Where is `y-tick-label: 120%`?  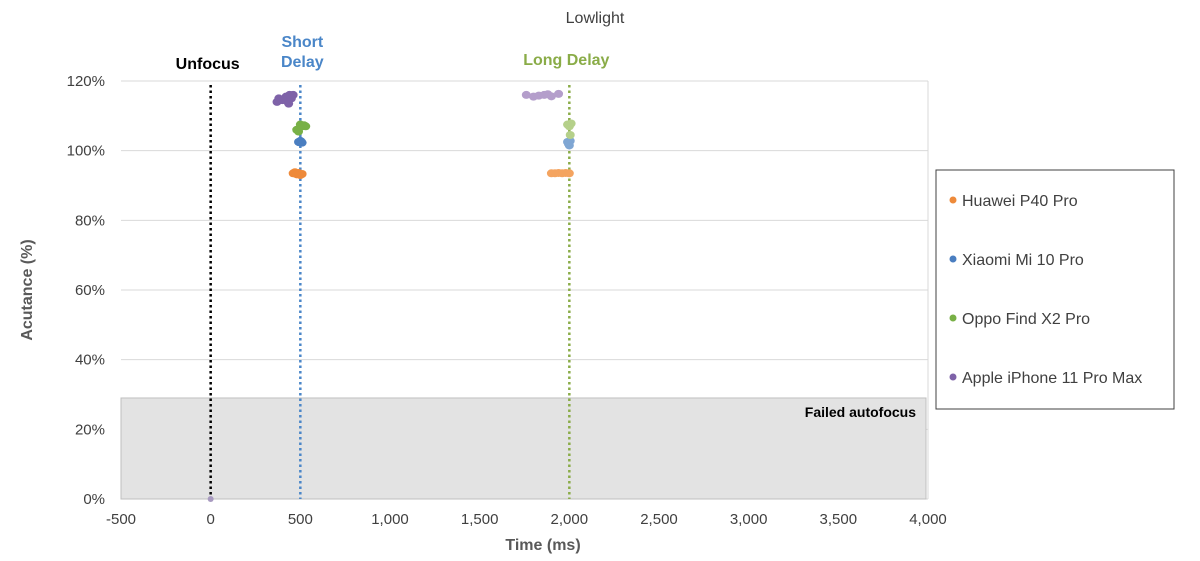 y-tick-label: 120% is located at coordinates (86, 81).